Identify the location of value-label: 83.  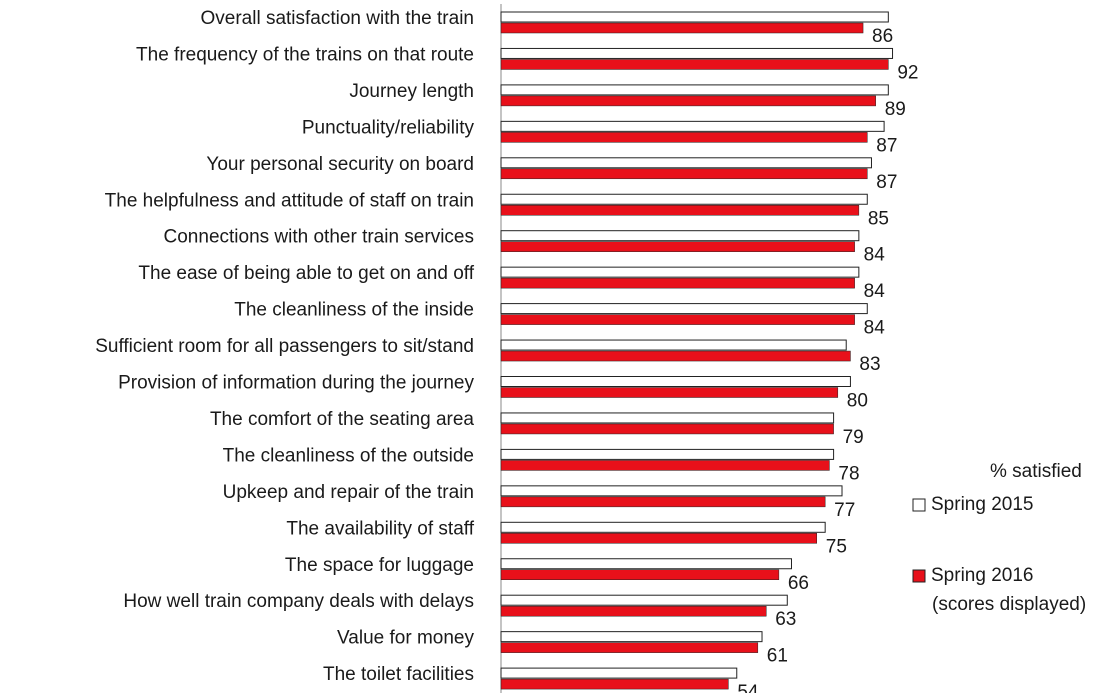
(869, 364).